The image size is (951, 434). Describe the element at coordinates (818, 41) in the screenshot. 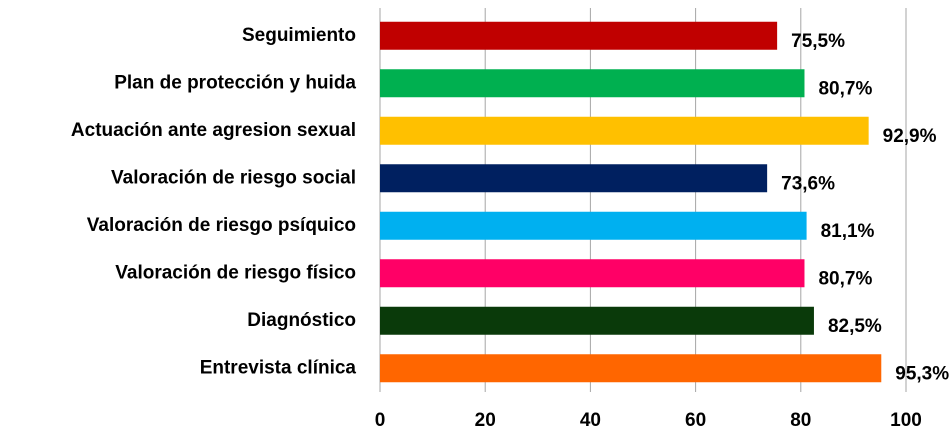

I see `data-label: 75,5%` at that location.